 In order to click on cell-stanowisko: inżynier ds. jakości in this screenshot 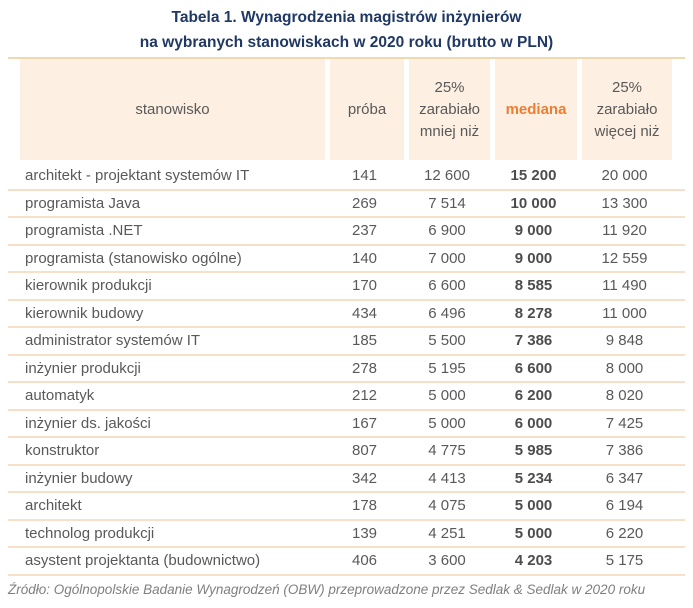, I will do `click(88, 423)`.